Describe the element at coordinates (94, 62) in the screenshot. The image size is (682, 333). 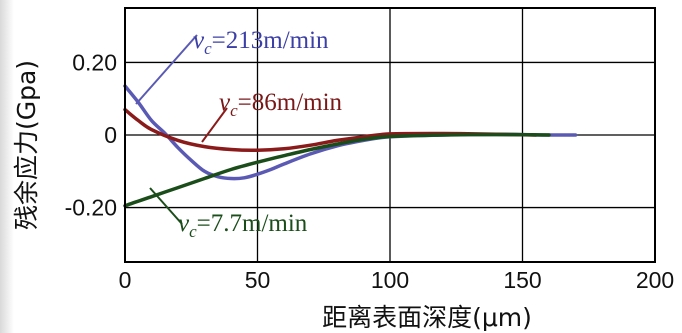
I see `y-tick-label: 0.20` at that location.